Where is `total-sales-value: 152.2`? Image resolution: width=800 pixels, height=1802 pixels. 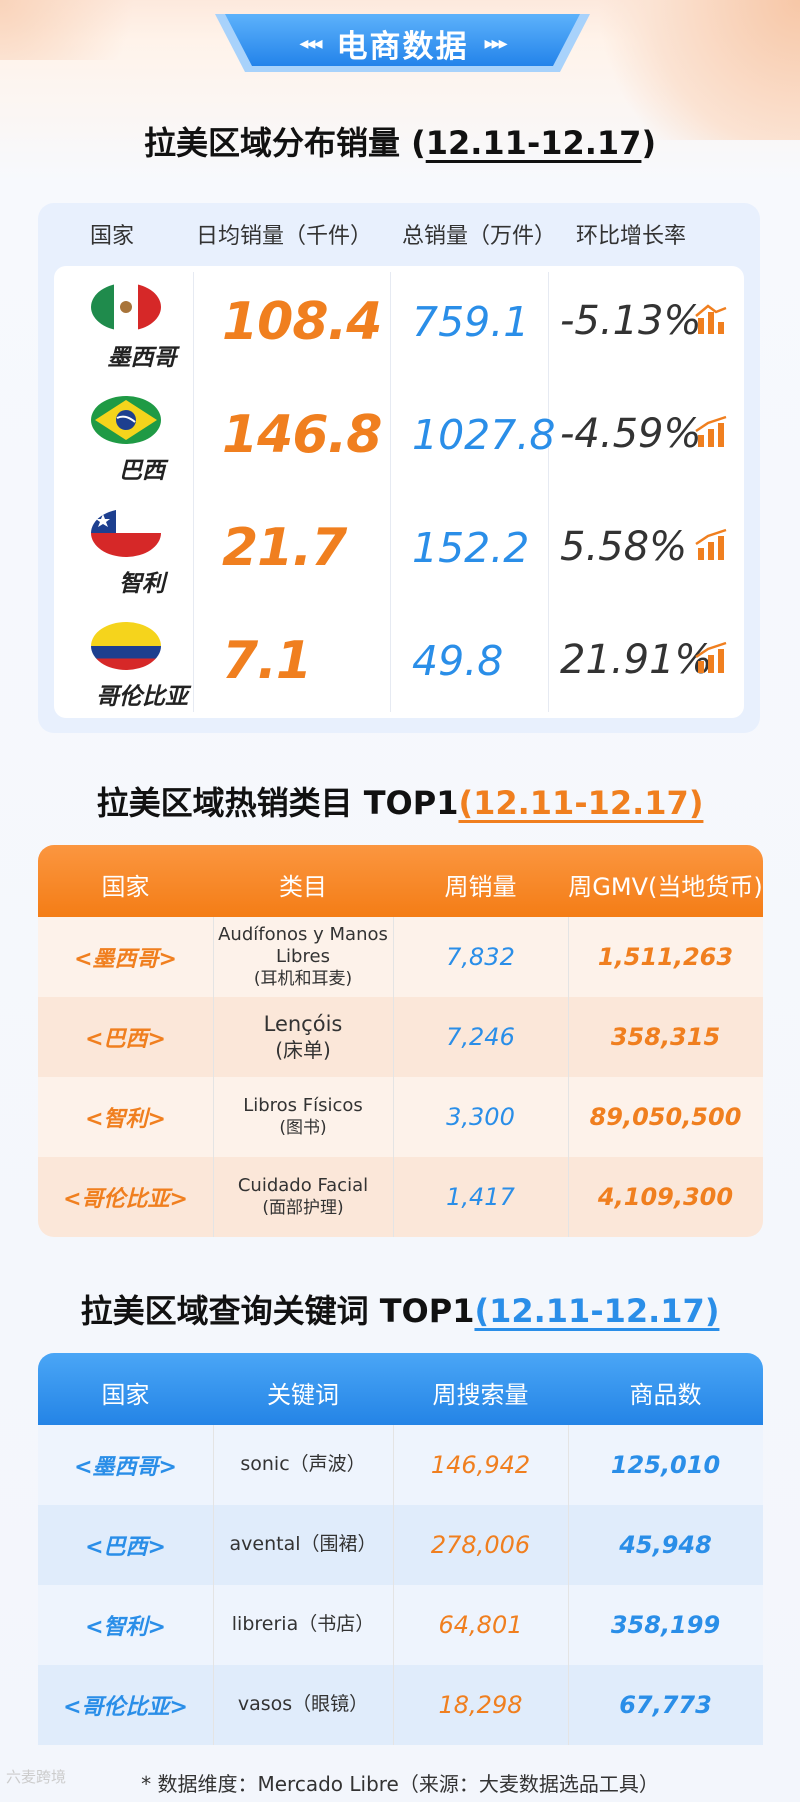
total-sales-value: 152.2 is located at coordinates (471, 548).